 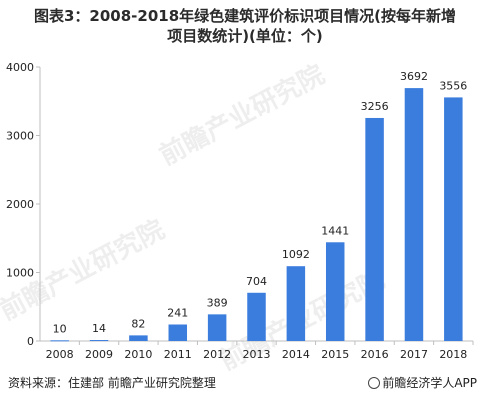 What do you see at coordinates (429, 383) in the screenshot?
I see `brand-text: 前瞻经济学人APP` at bounding box center [429, 383].